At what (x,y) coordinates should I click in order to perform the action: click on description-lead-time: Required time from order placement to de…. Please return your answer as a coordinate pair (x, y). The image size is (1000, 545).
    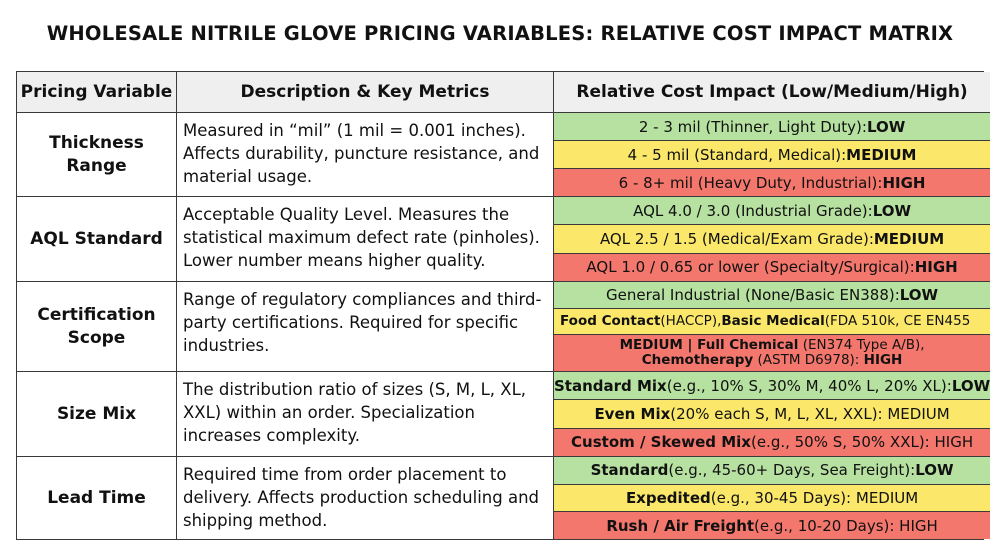
    Looking at the image, I should click on (365, 498).